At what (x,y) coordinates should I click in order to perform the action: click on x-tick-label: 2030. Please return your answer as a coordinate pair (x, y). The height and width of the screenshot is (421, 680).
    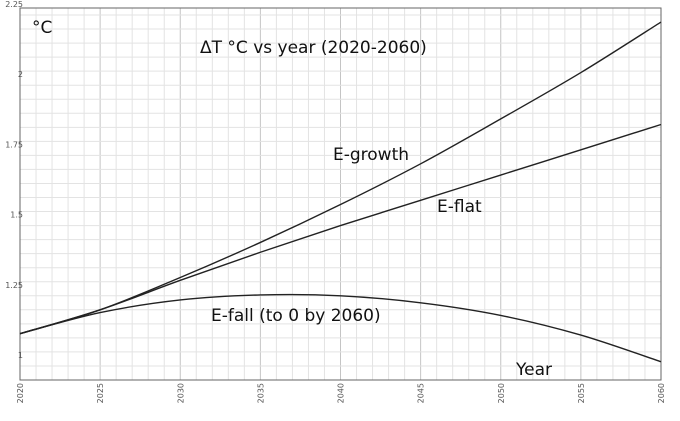
    Looking at the image, I should click on (180, 393).